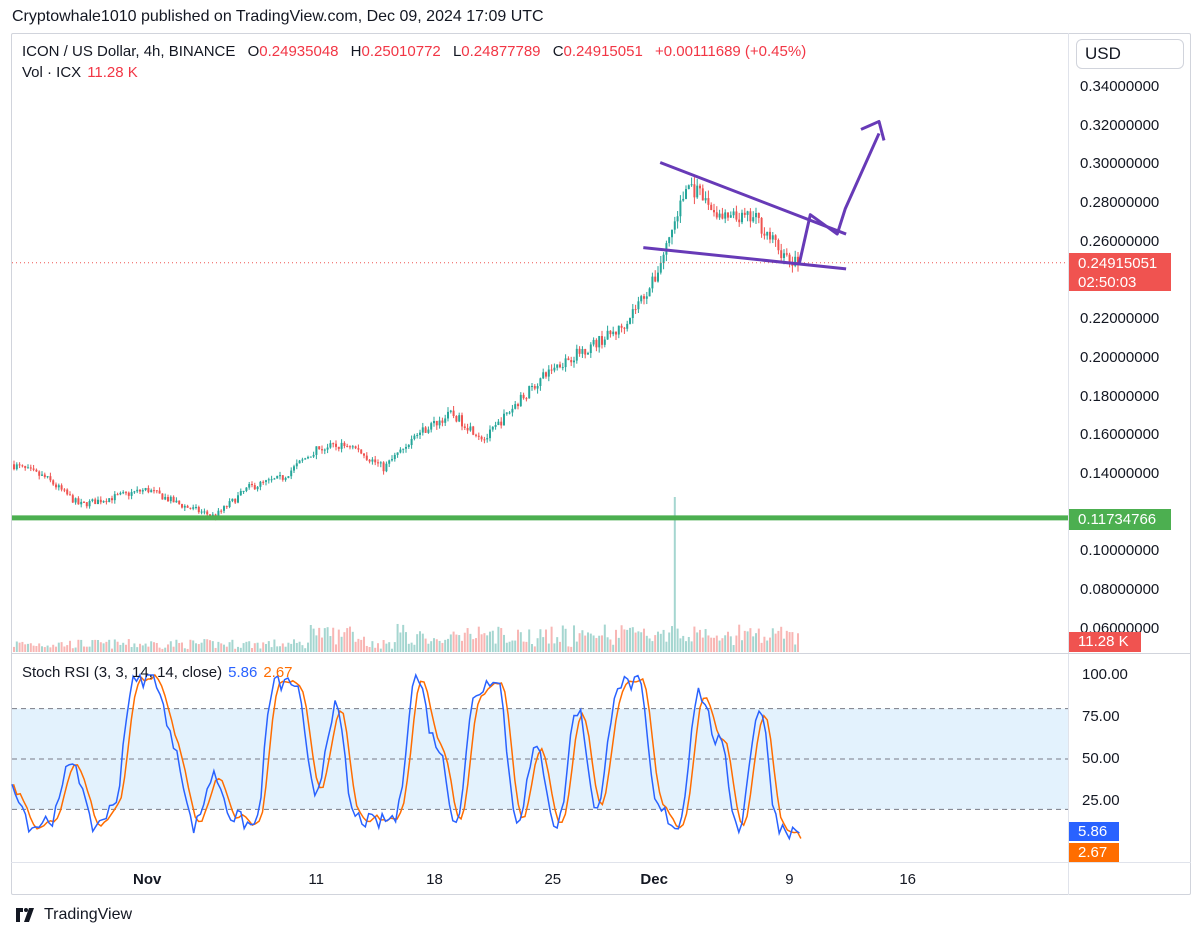 The width and height of the screenshot is (1200, 937). Describe the element at coordinates (356, 51) in the screenshot. I see `high-label: H` at that location.